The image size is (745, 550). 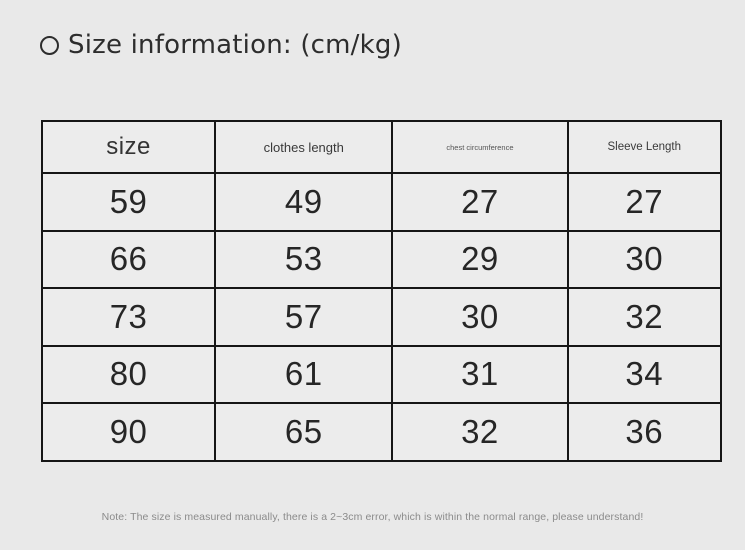 I want to click on cell-chest-circumference: 29, so click(x=480, y=259).